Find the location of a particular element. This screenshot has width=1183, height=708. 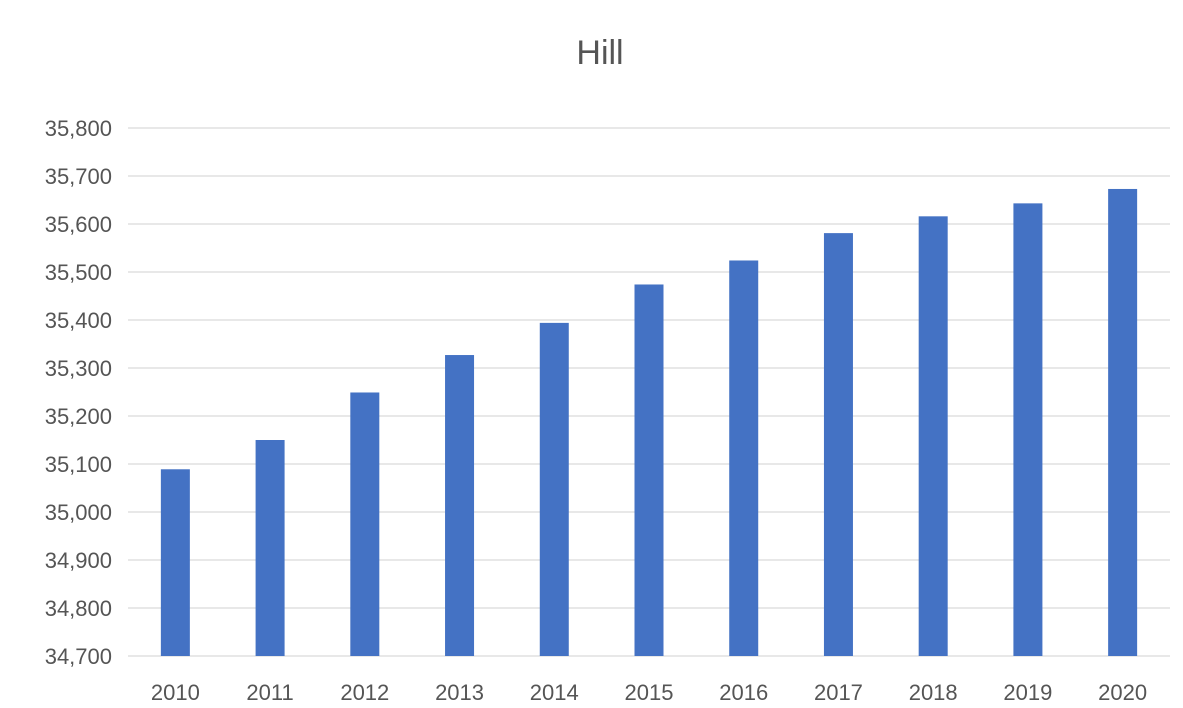

y-tick-label: 35,700 is located at coordinates (78, 176).